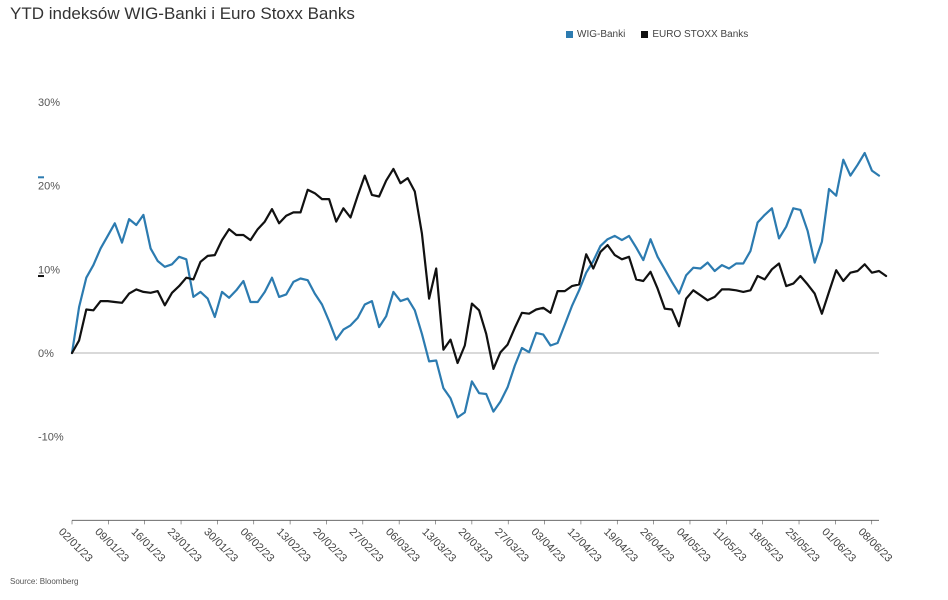 The width and height of the screenshot is (948, 600). Describe the element at coordinates (220, 545) in the screenshot. I see `x-tick-label: 30/01/23` at that location.